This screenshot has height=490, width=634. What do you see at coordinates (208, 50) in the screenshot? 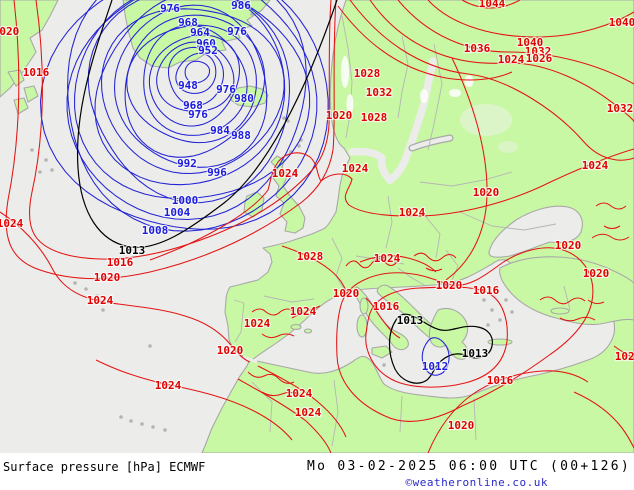
I see `pressure-label: 952` at bounding box center [208, 50].